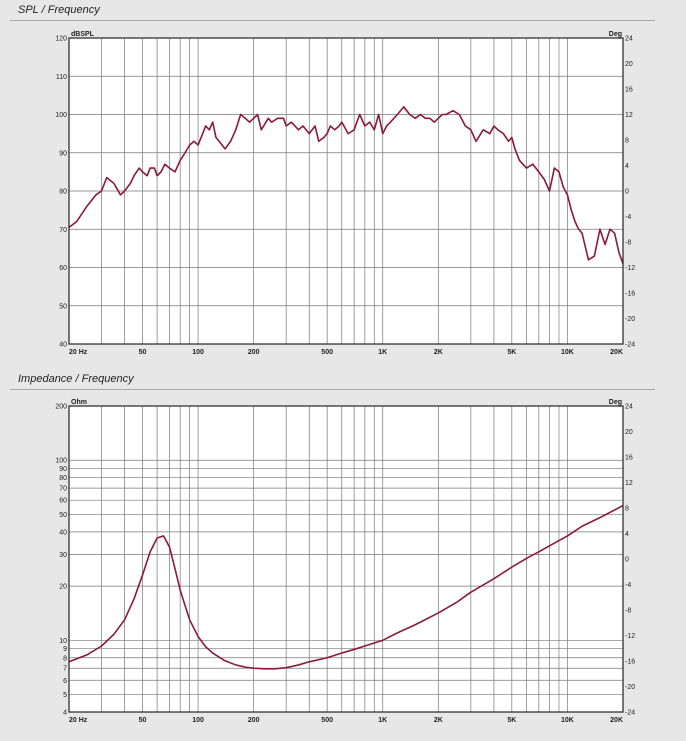 This screenshot has height=741, width=686. Describe the element at coordinates (65, 713) in the screenshot. I see `y-tick-label: 4` at that location.